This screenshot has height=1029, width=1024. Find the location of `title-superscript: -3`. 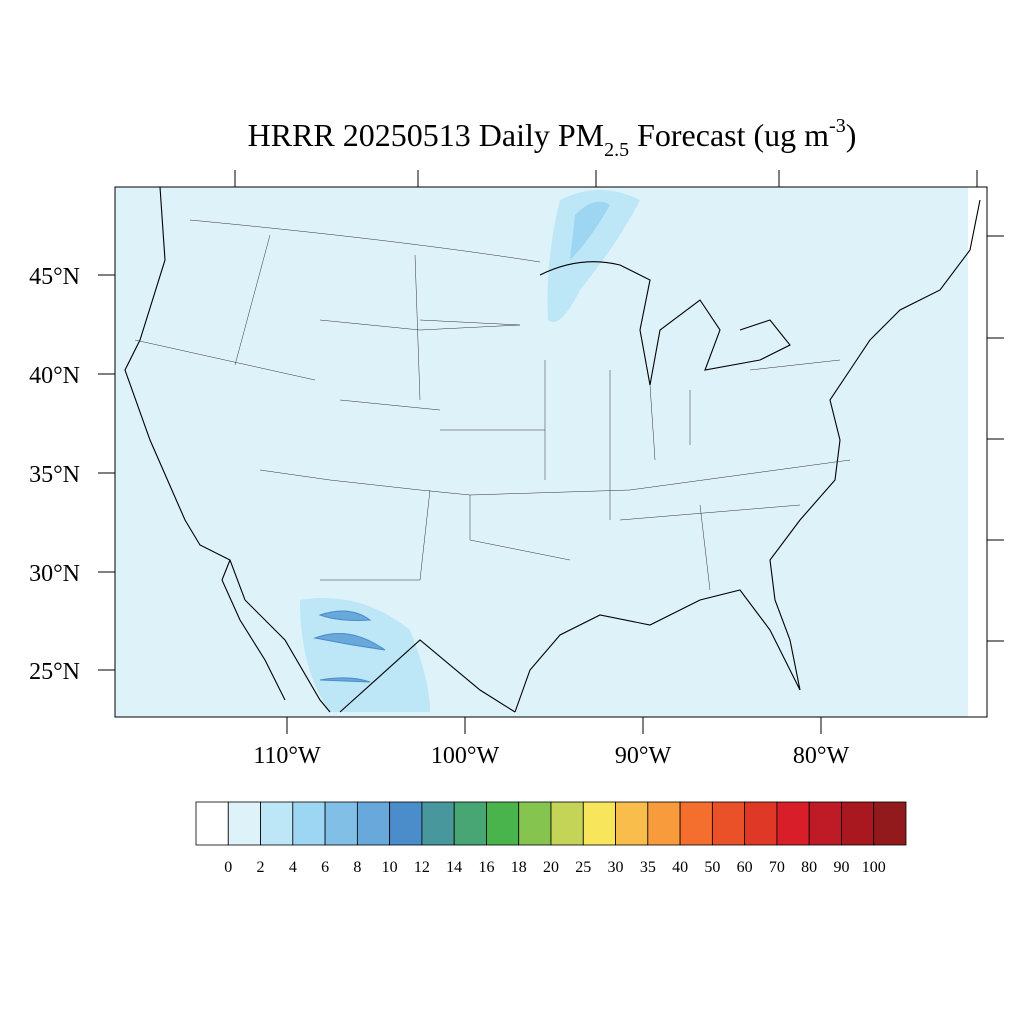

title-superscript: -3 is located at coordinates (837, 126).